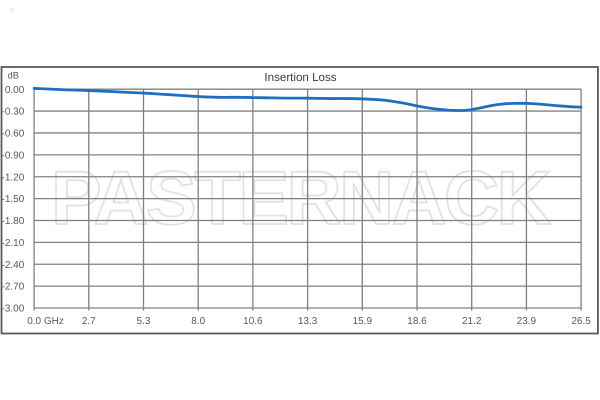  What do you see at coordinates (13, 199) in the screenshot?
I see `svg-text: -1.50` at bounding box center [13, 199].